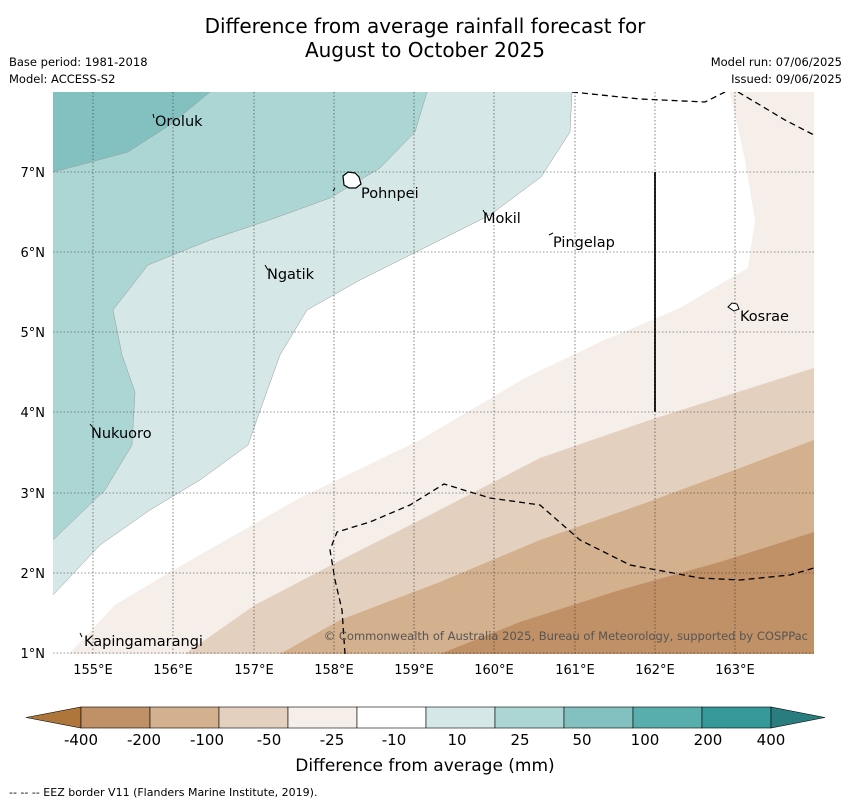  Describe the element at coordinates (519, 740) in the screenshot. I see `colorbar-tick: 25` at that location.